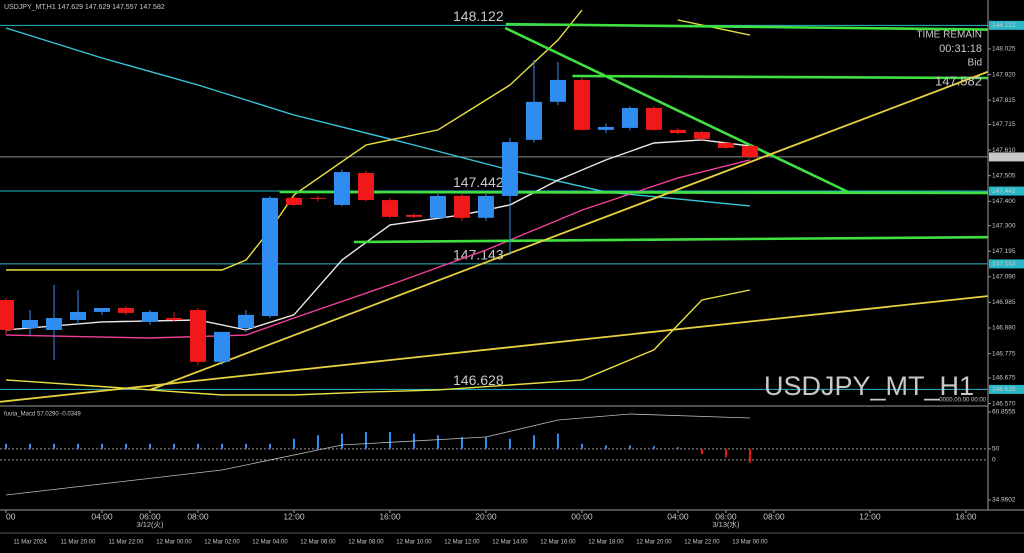 The width and height of the screenshot is (1024, 553). I want to click on indicator-line, so click(378, 342).